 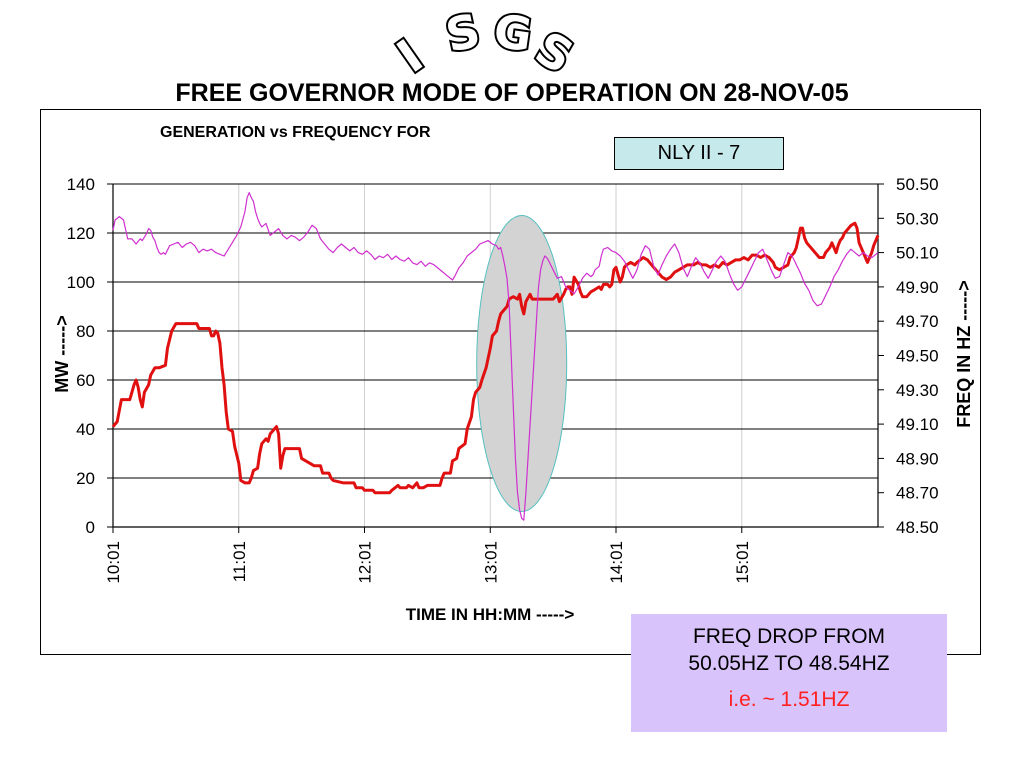 What do you see at coordinates (917, 493) in the screenshot?
I see `y-right-tick-label: 48.70` at bounding box center [917, 493].